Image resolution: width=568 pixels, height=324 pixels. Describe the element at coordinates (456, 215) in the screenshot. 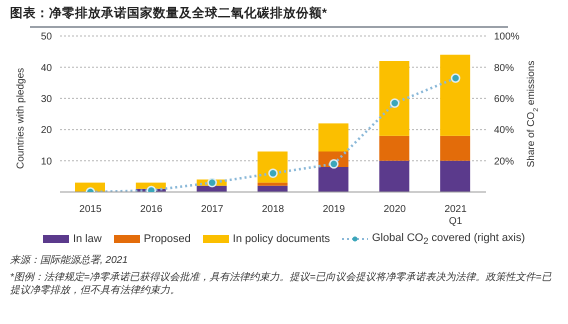

I see `x-tick-label: 2021 Q1` at that location.